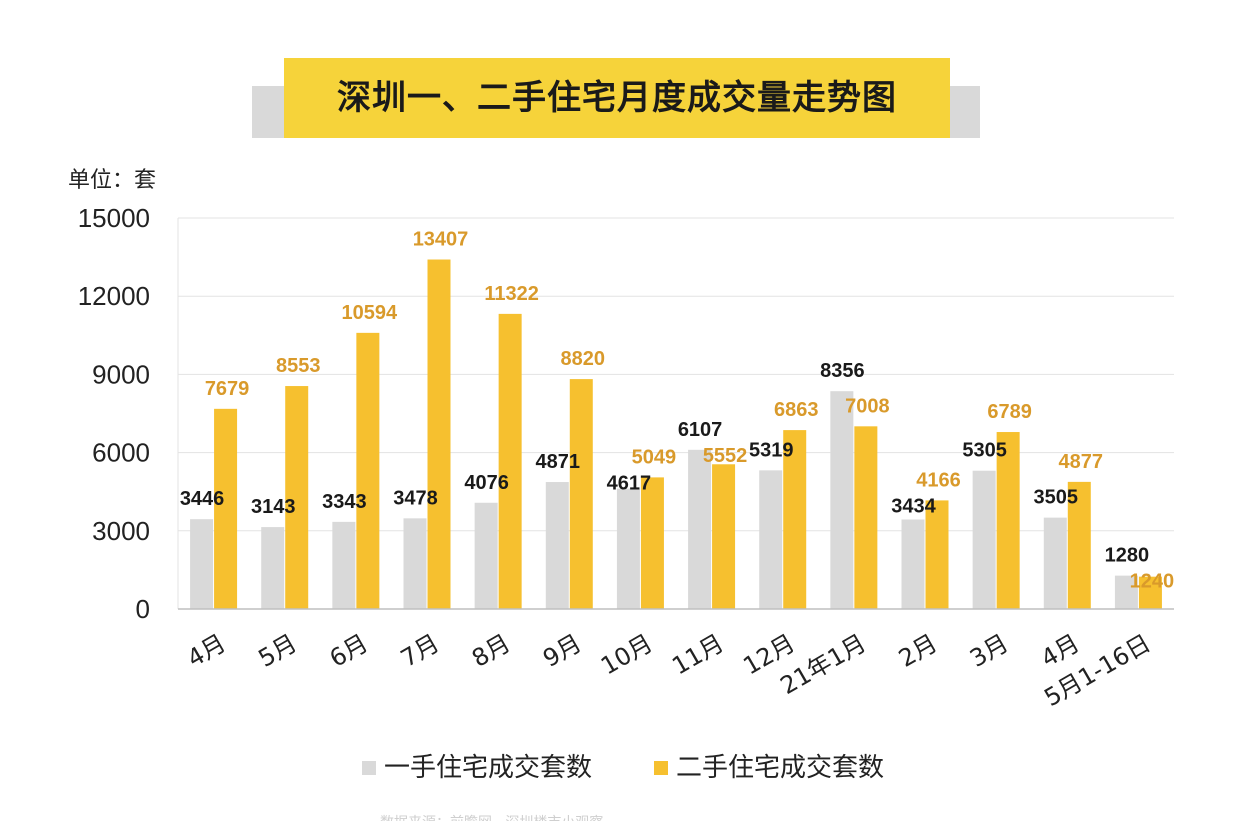 The height and width of the screenshot is (821, 1238). What do you see at coordinates (278, 651) in the screenshot?
I see `x-tick-label-1: 5月` at bounding box center [278, 651].